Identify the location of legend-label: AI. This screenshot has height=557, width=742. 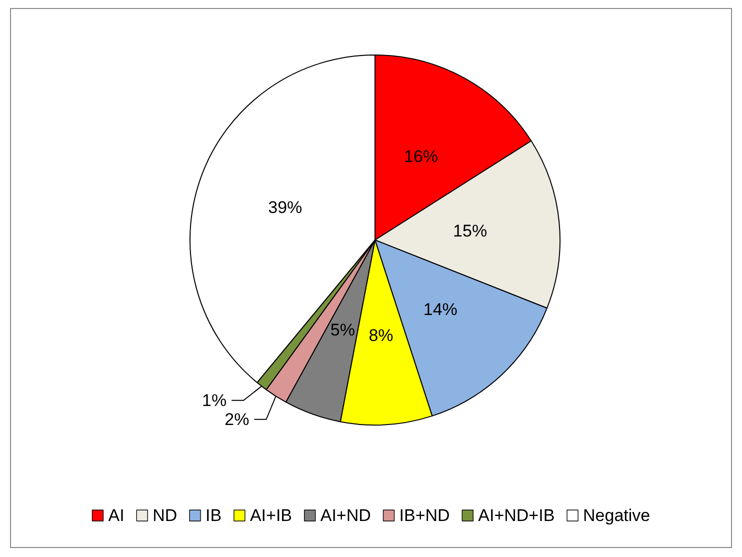
(116, 515).